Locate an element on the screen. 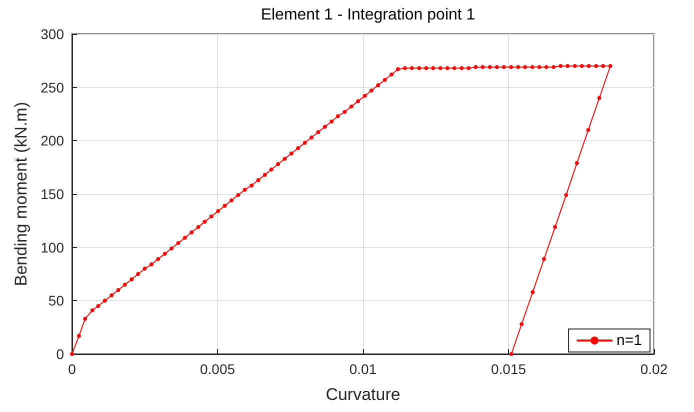  y-tick-label: 200 is located at coordinates (52, 140).